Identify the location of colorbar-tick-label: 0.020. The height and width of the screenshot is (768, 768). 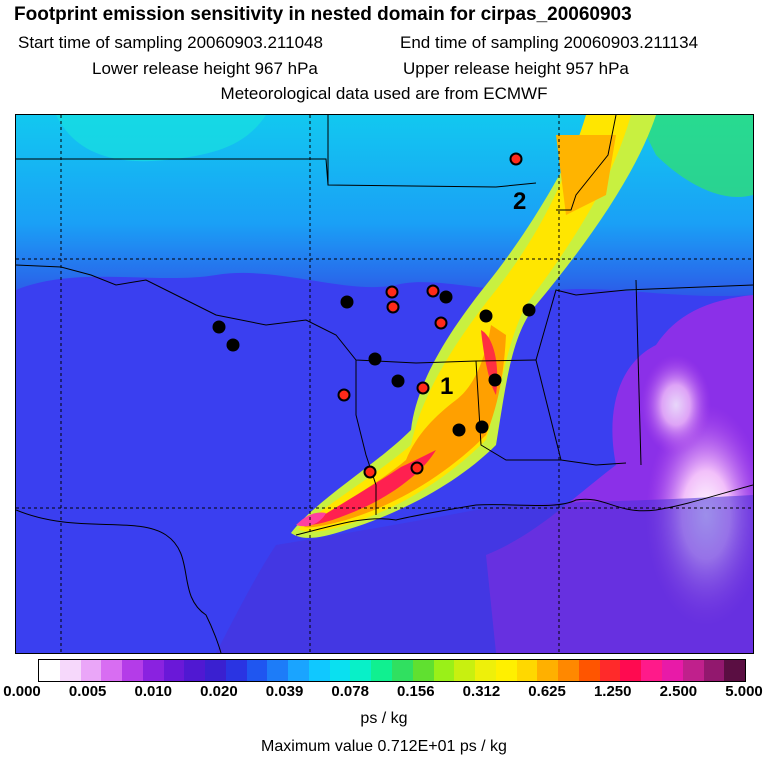
(219, 691).